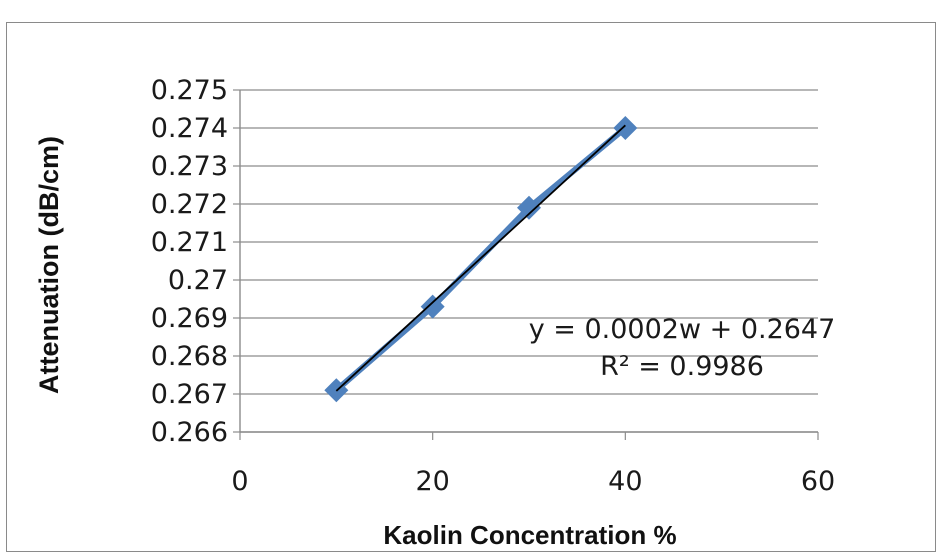 The height and width of the screenshot is (557, 945). I want to click on y-tick-label-2: 0.268, so click(189, 356).